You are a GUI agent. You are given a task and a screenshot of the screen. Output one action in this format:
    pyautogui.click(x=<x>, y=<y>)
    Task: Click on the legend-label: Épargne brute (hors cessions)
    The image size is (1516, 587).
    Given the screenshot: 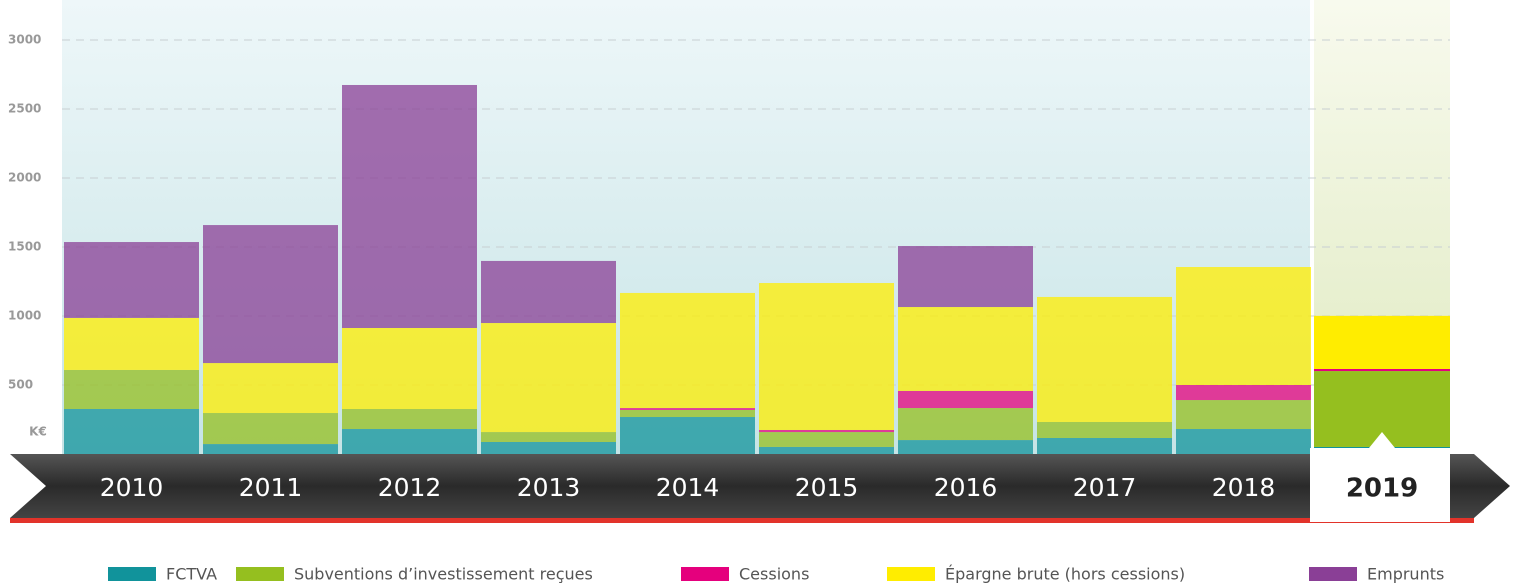 What is the action you would take?
    pyautogui.click(x=1065, y=574)
    